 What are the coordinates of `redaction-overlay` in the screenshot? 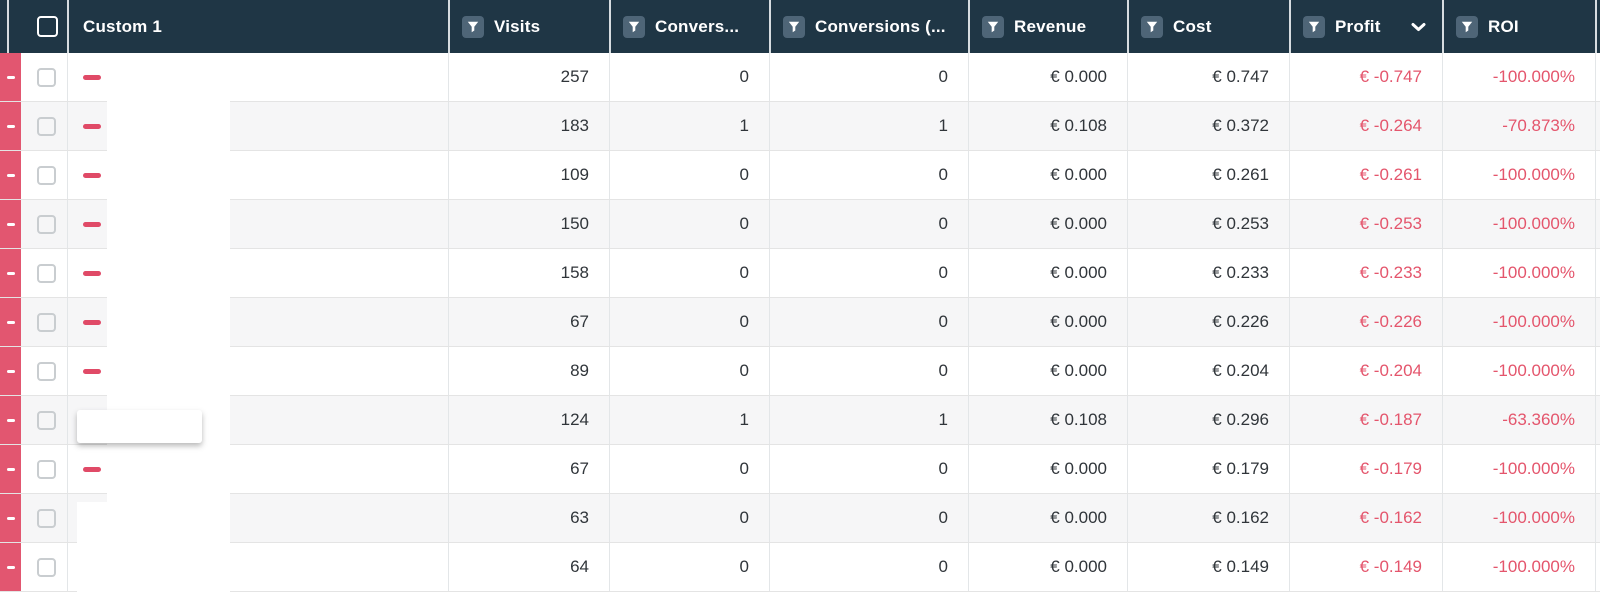 It's located at (139, 548).